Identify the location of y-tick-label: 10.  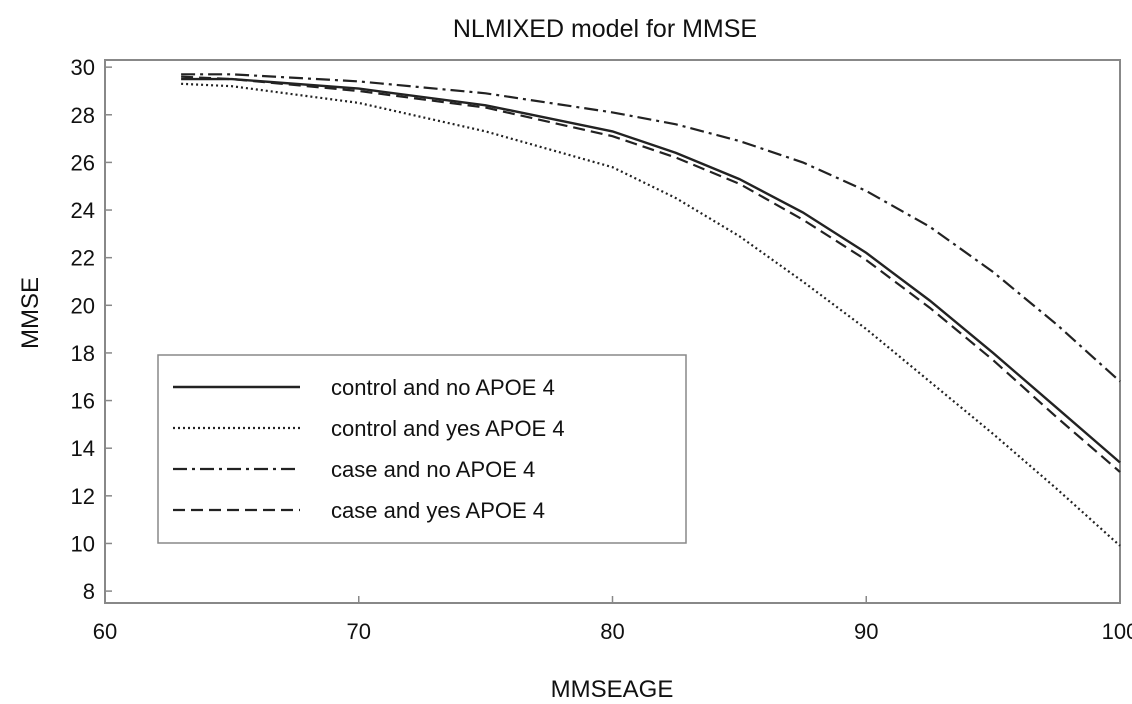
(83, 543).